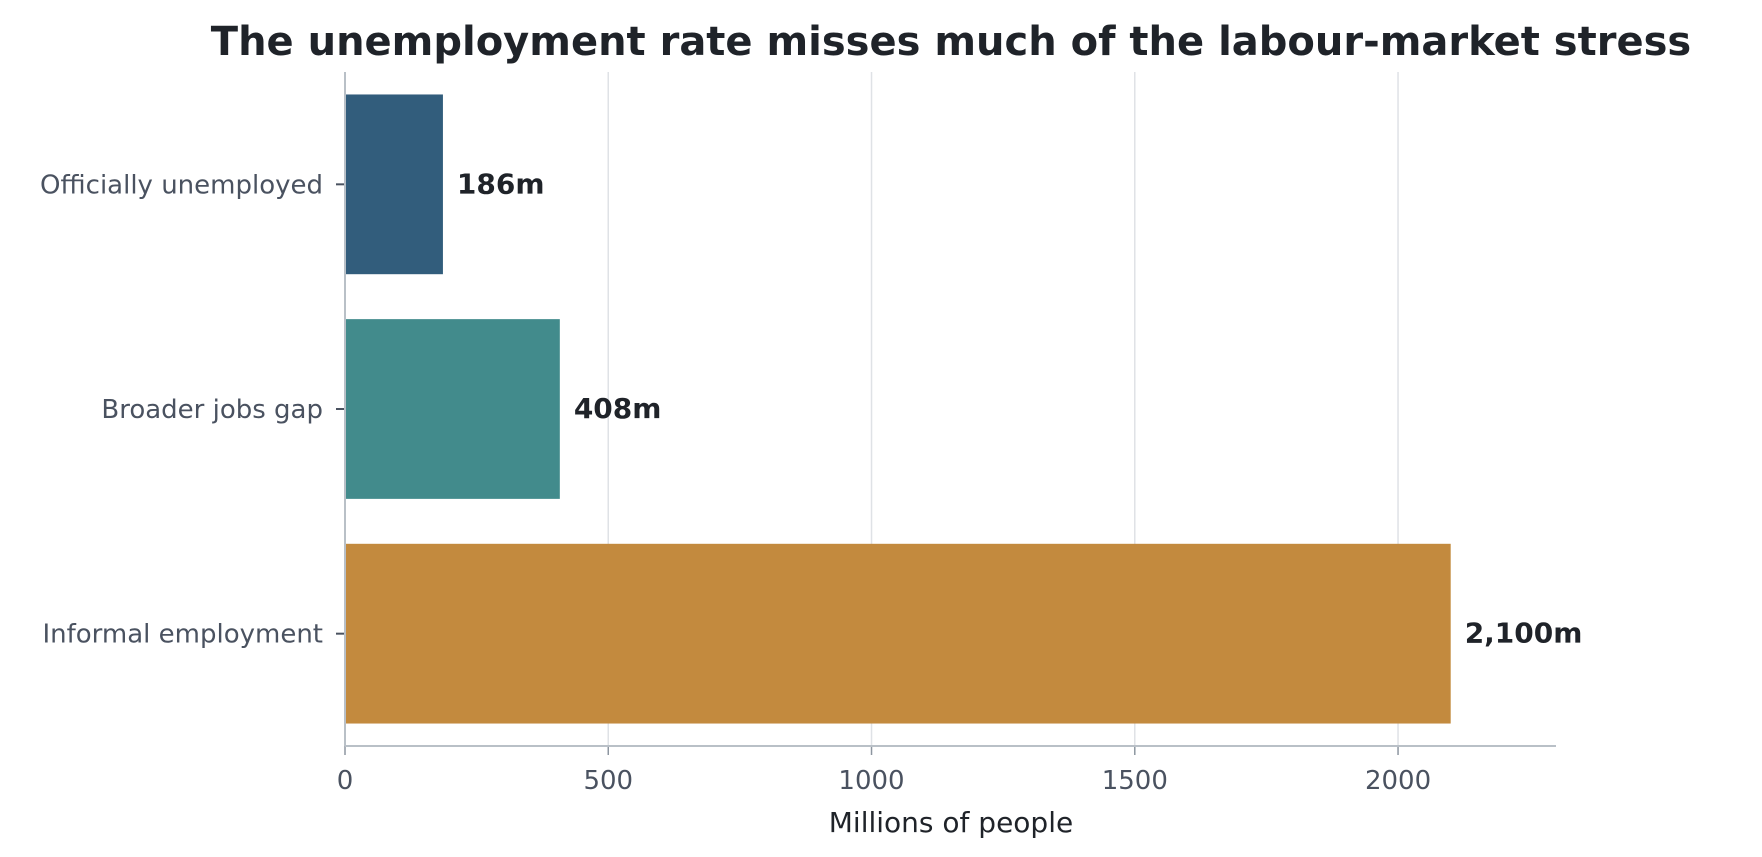 The height and width of the screenshot is (857, 1762). Describe the element at coordinates (212, 410) in the screenshot. I see `y-category-label: Broader jobs gap` at that location.